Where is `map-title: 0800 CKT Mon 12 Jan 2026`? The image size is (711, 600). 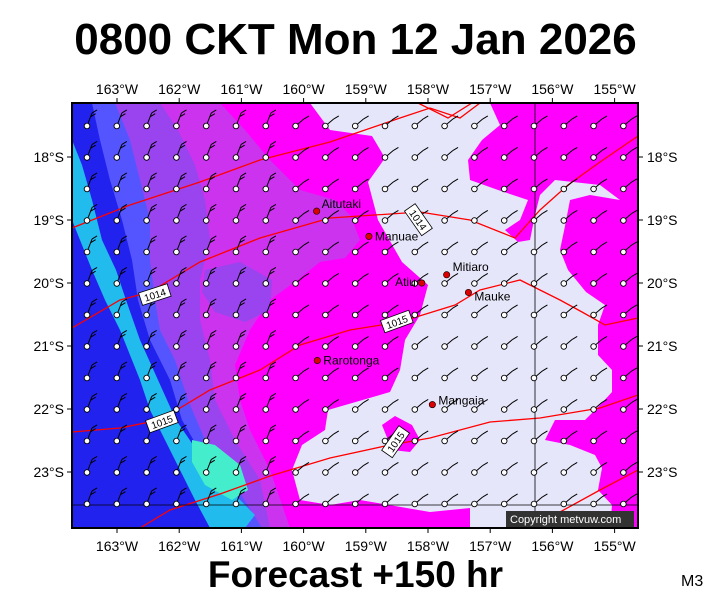 map-title: 0800 CKT Mon 12 Jan 2026 is located at coordinates (355, 39).